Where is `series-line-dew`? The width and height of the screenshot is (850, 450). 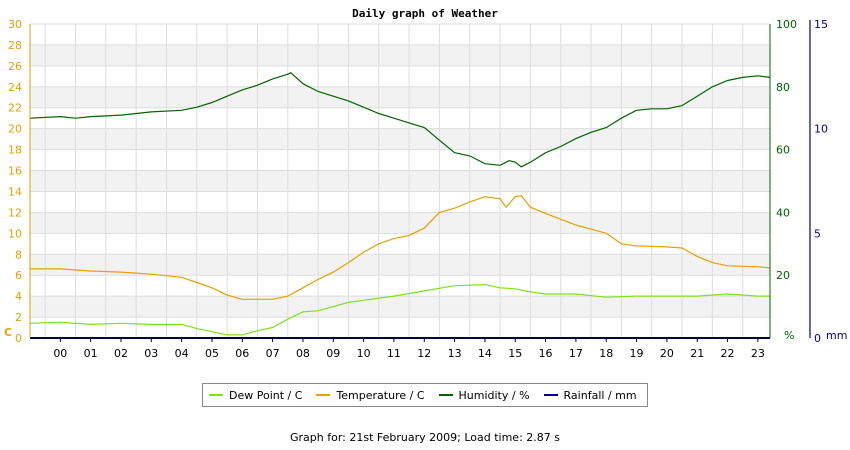
series-line-dew is located at coordinates (399, 309).